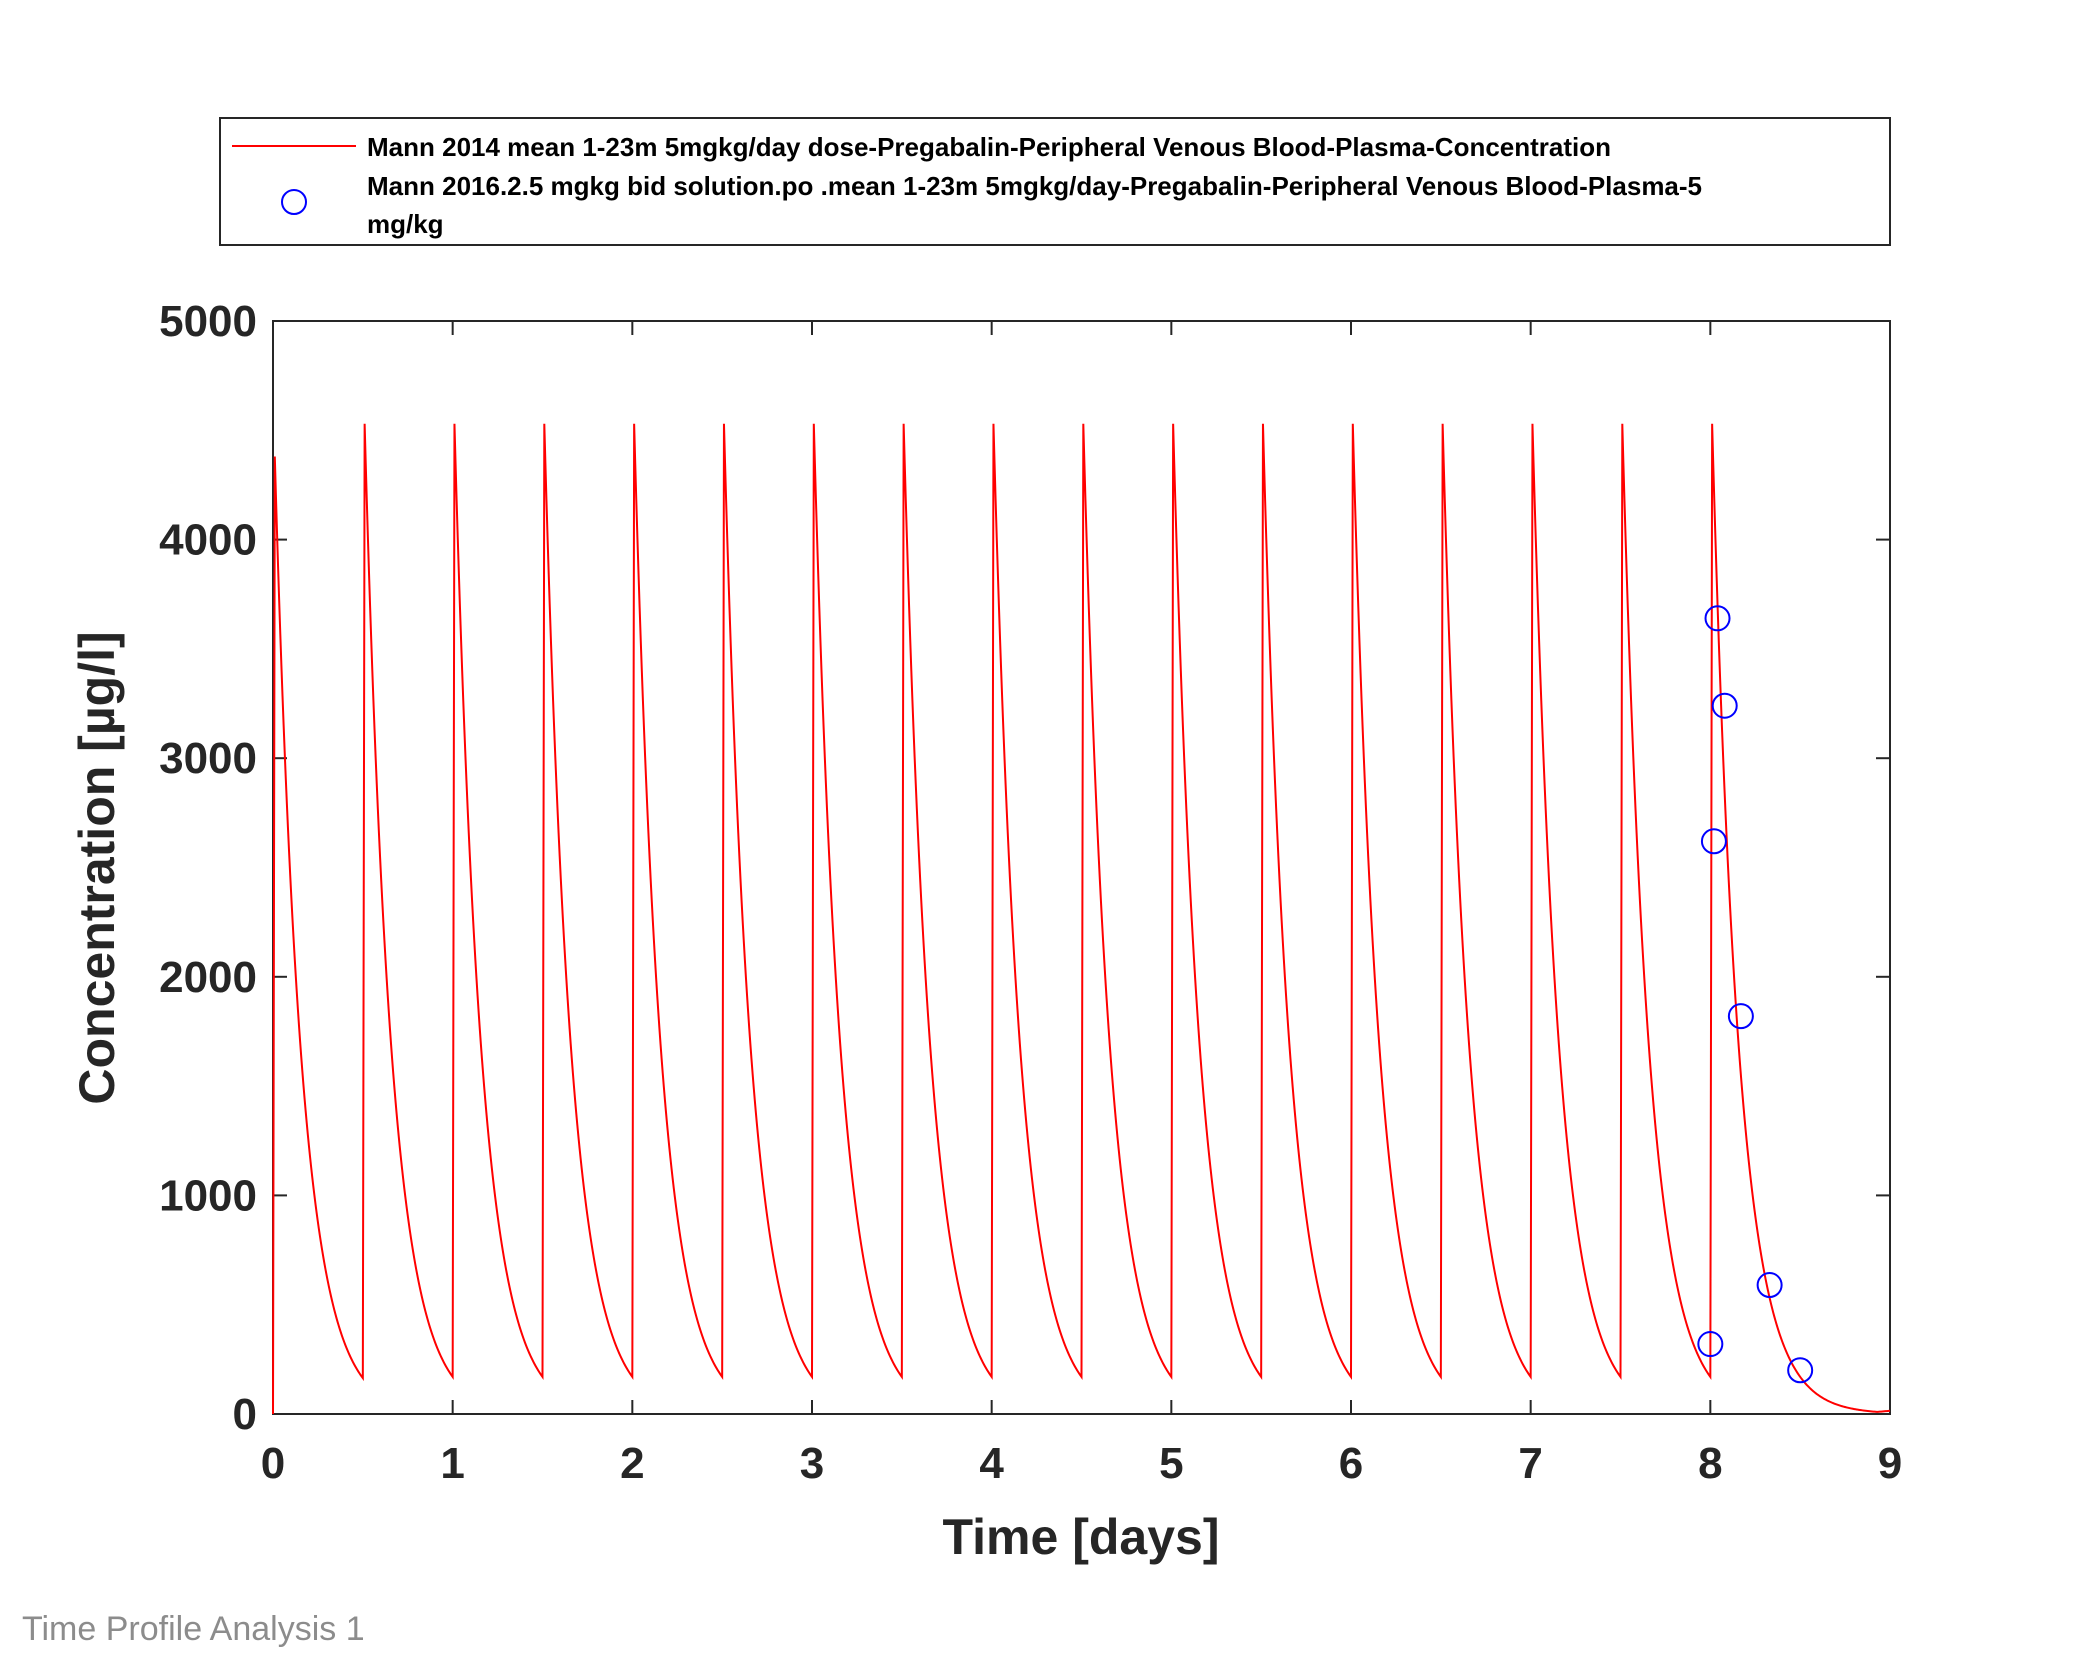 The image size is (2083, 1667). Describe the element at coordinates (97, 867) in the screenshot. I see `y-axis-title: Concentration [µg/l]` at that location.